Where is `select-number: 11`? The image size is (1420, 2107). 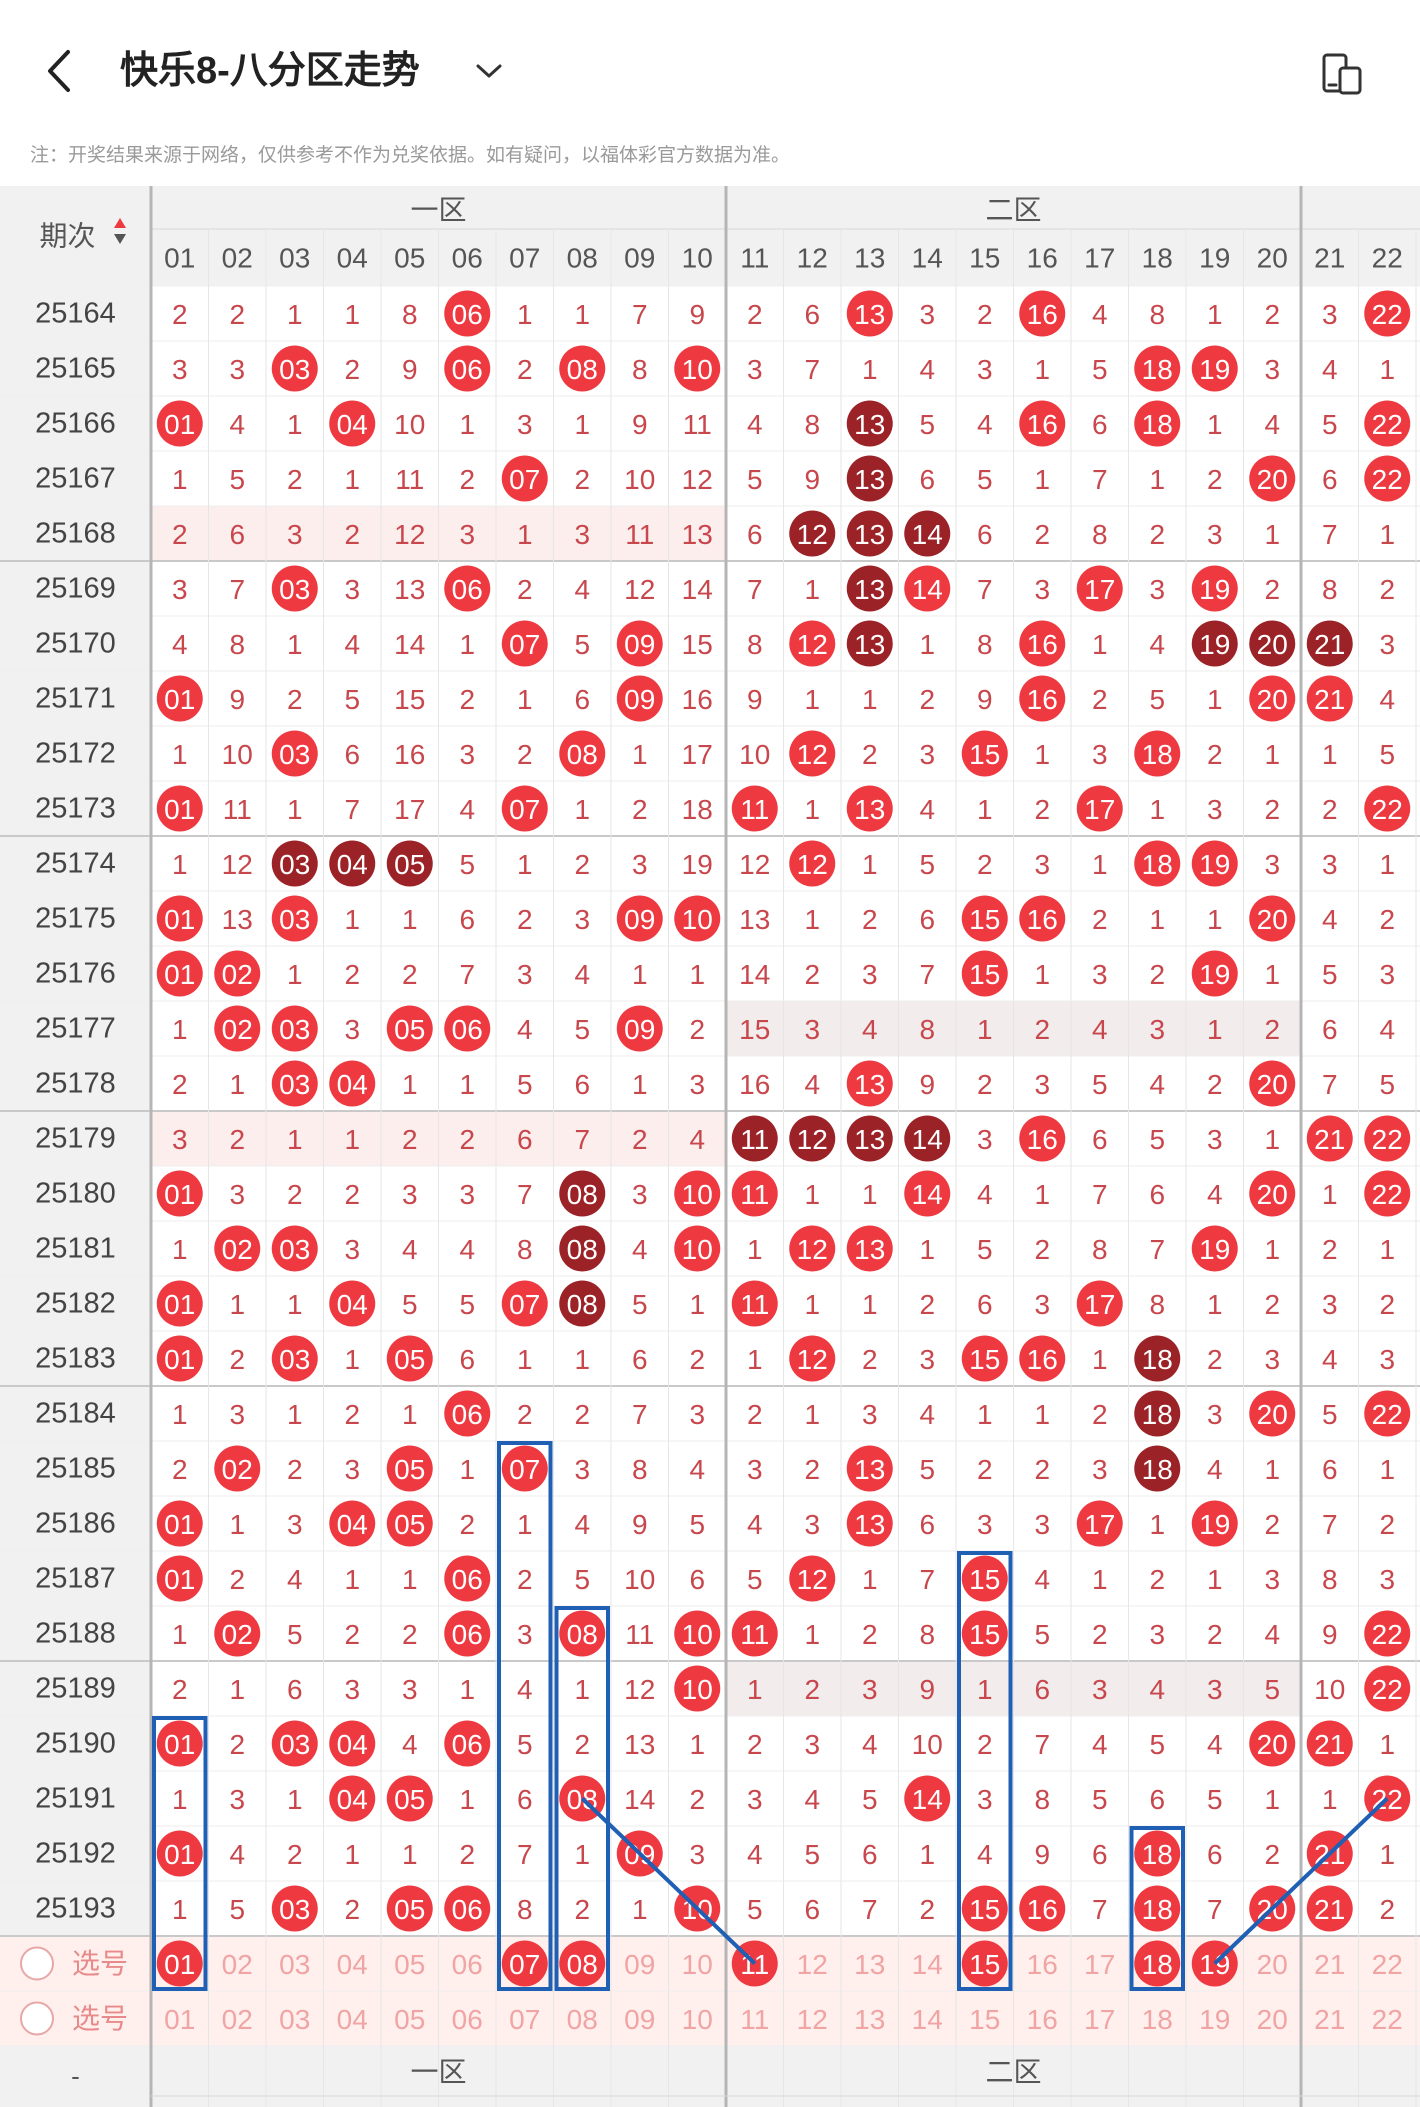 select-number: 11 is located at coordinates (754, 2019).